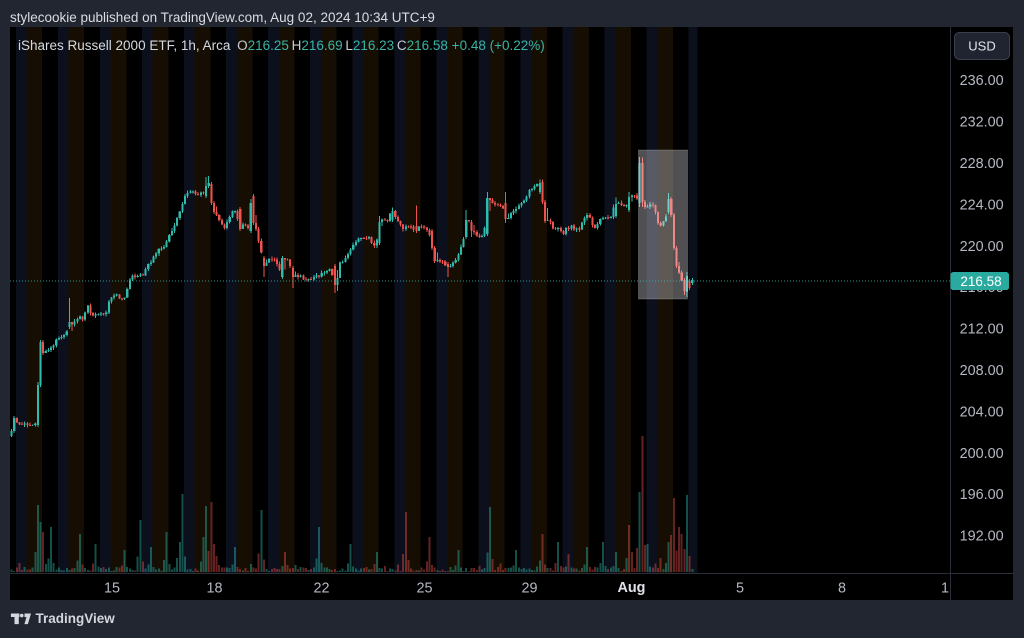 The image size is (1024, 638). Describe the element at coordinates (982, 412) in the screenshot. I see `svg-text: 204.00` at that location.